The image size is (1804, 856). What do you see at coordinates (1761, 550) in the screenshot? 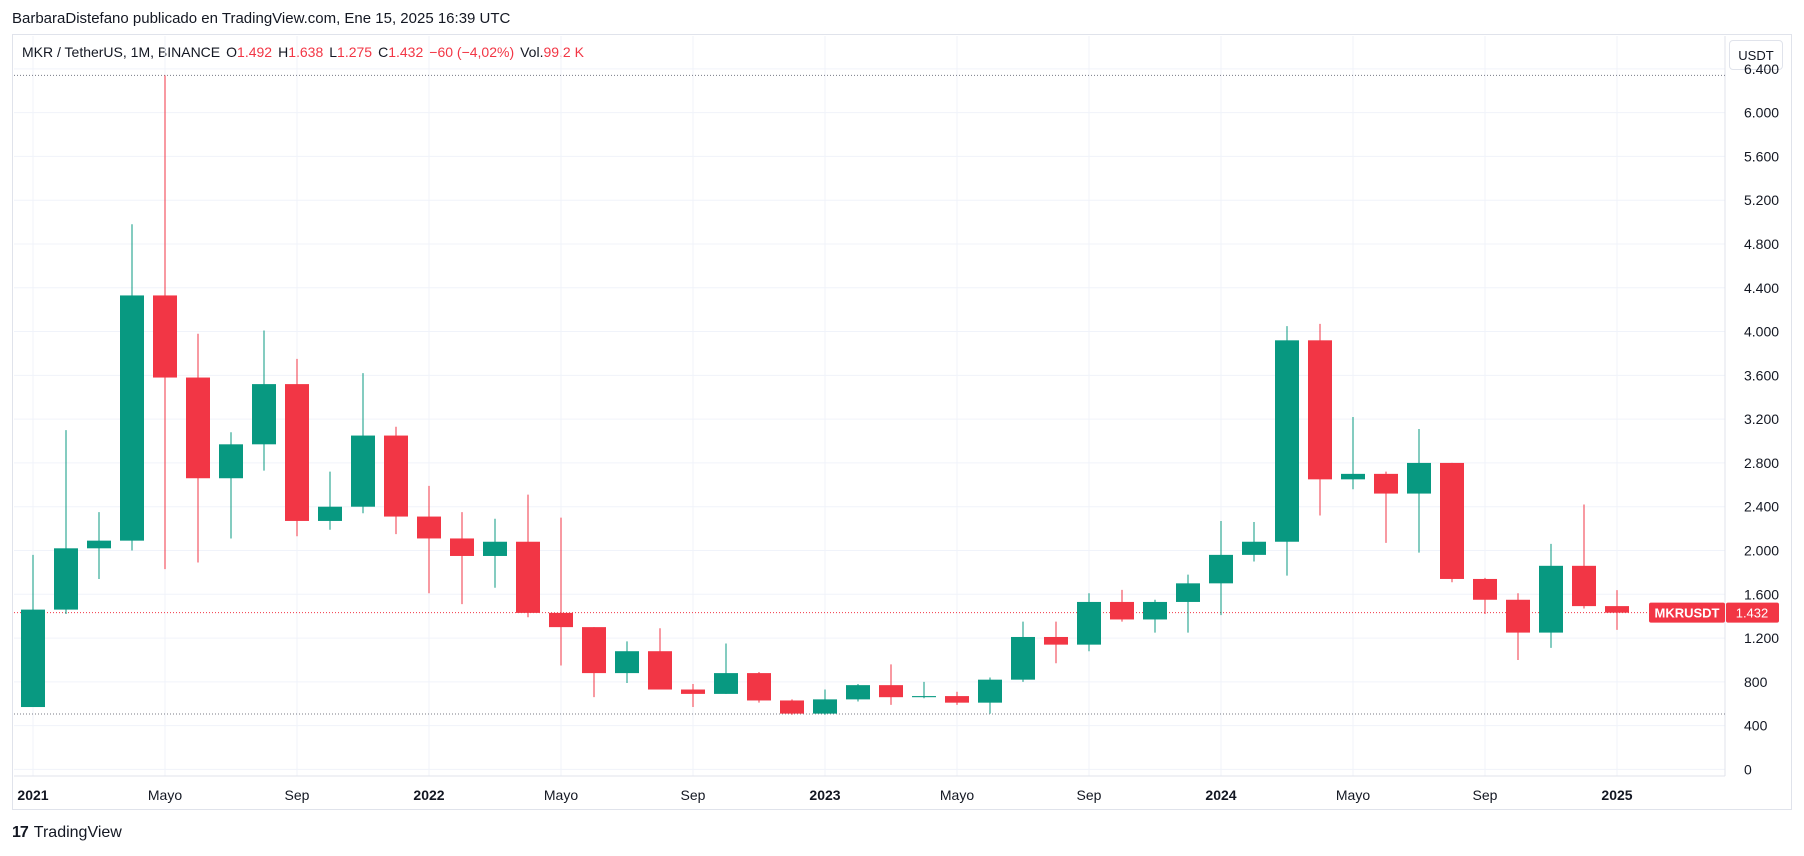
I see `y-tick-label: 2.000` at bounding box center [1761, 550].